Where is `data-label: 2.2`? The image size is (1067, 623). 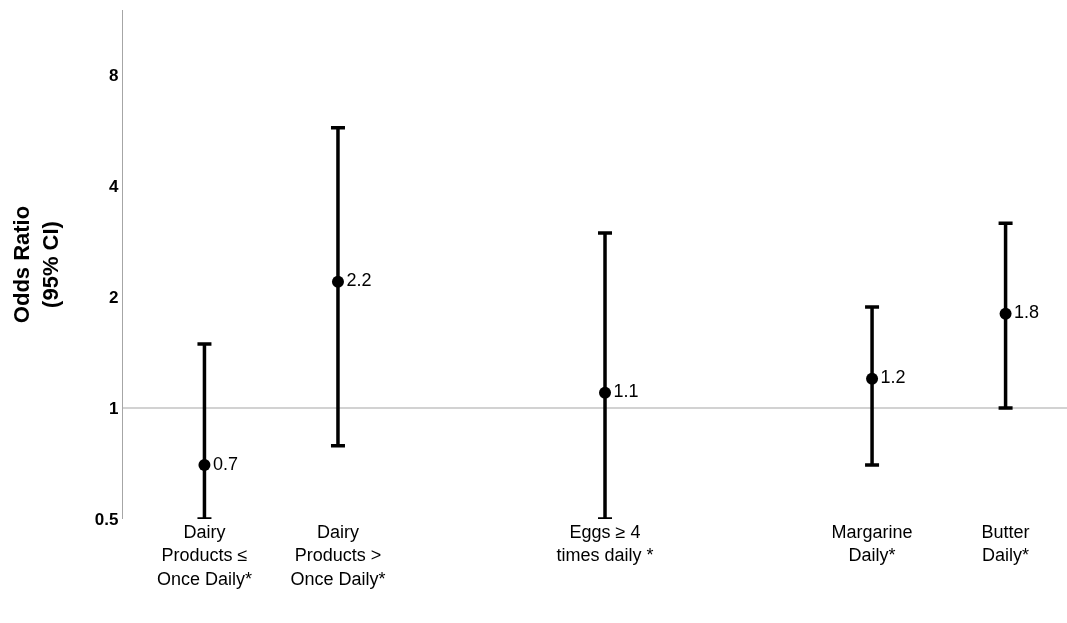
data-label: 2.2 is located at coordinates (359, 280).